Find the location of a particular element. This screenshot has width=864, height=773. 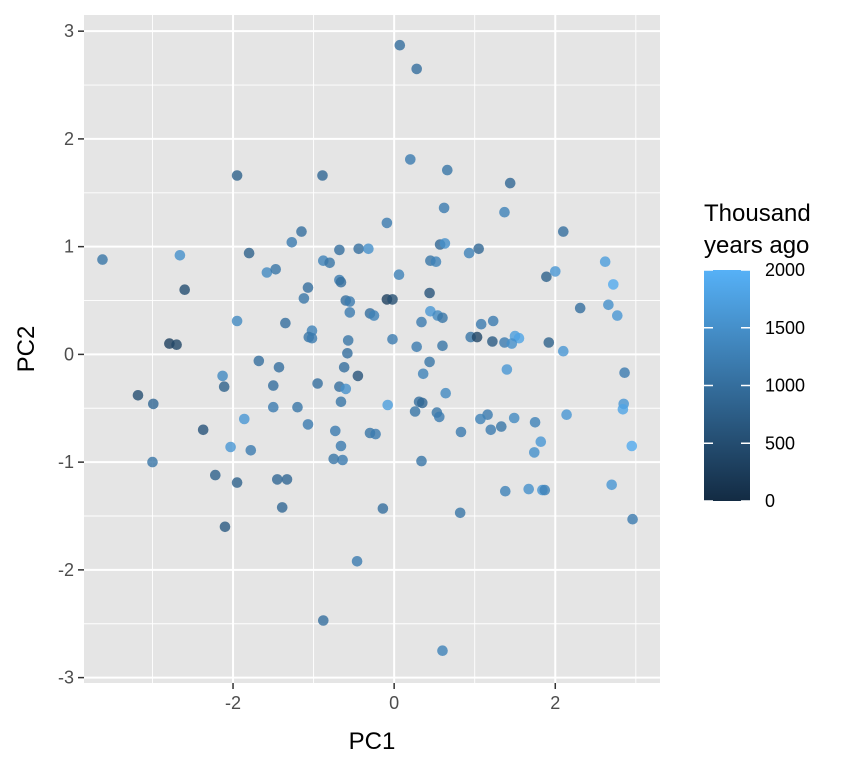

y-tick-label: 3 is located at coordinates (69, 31).